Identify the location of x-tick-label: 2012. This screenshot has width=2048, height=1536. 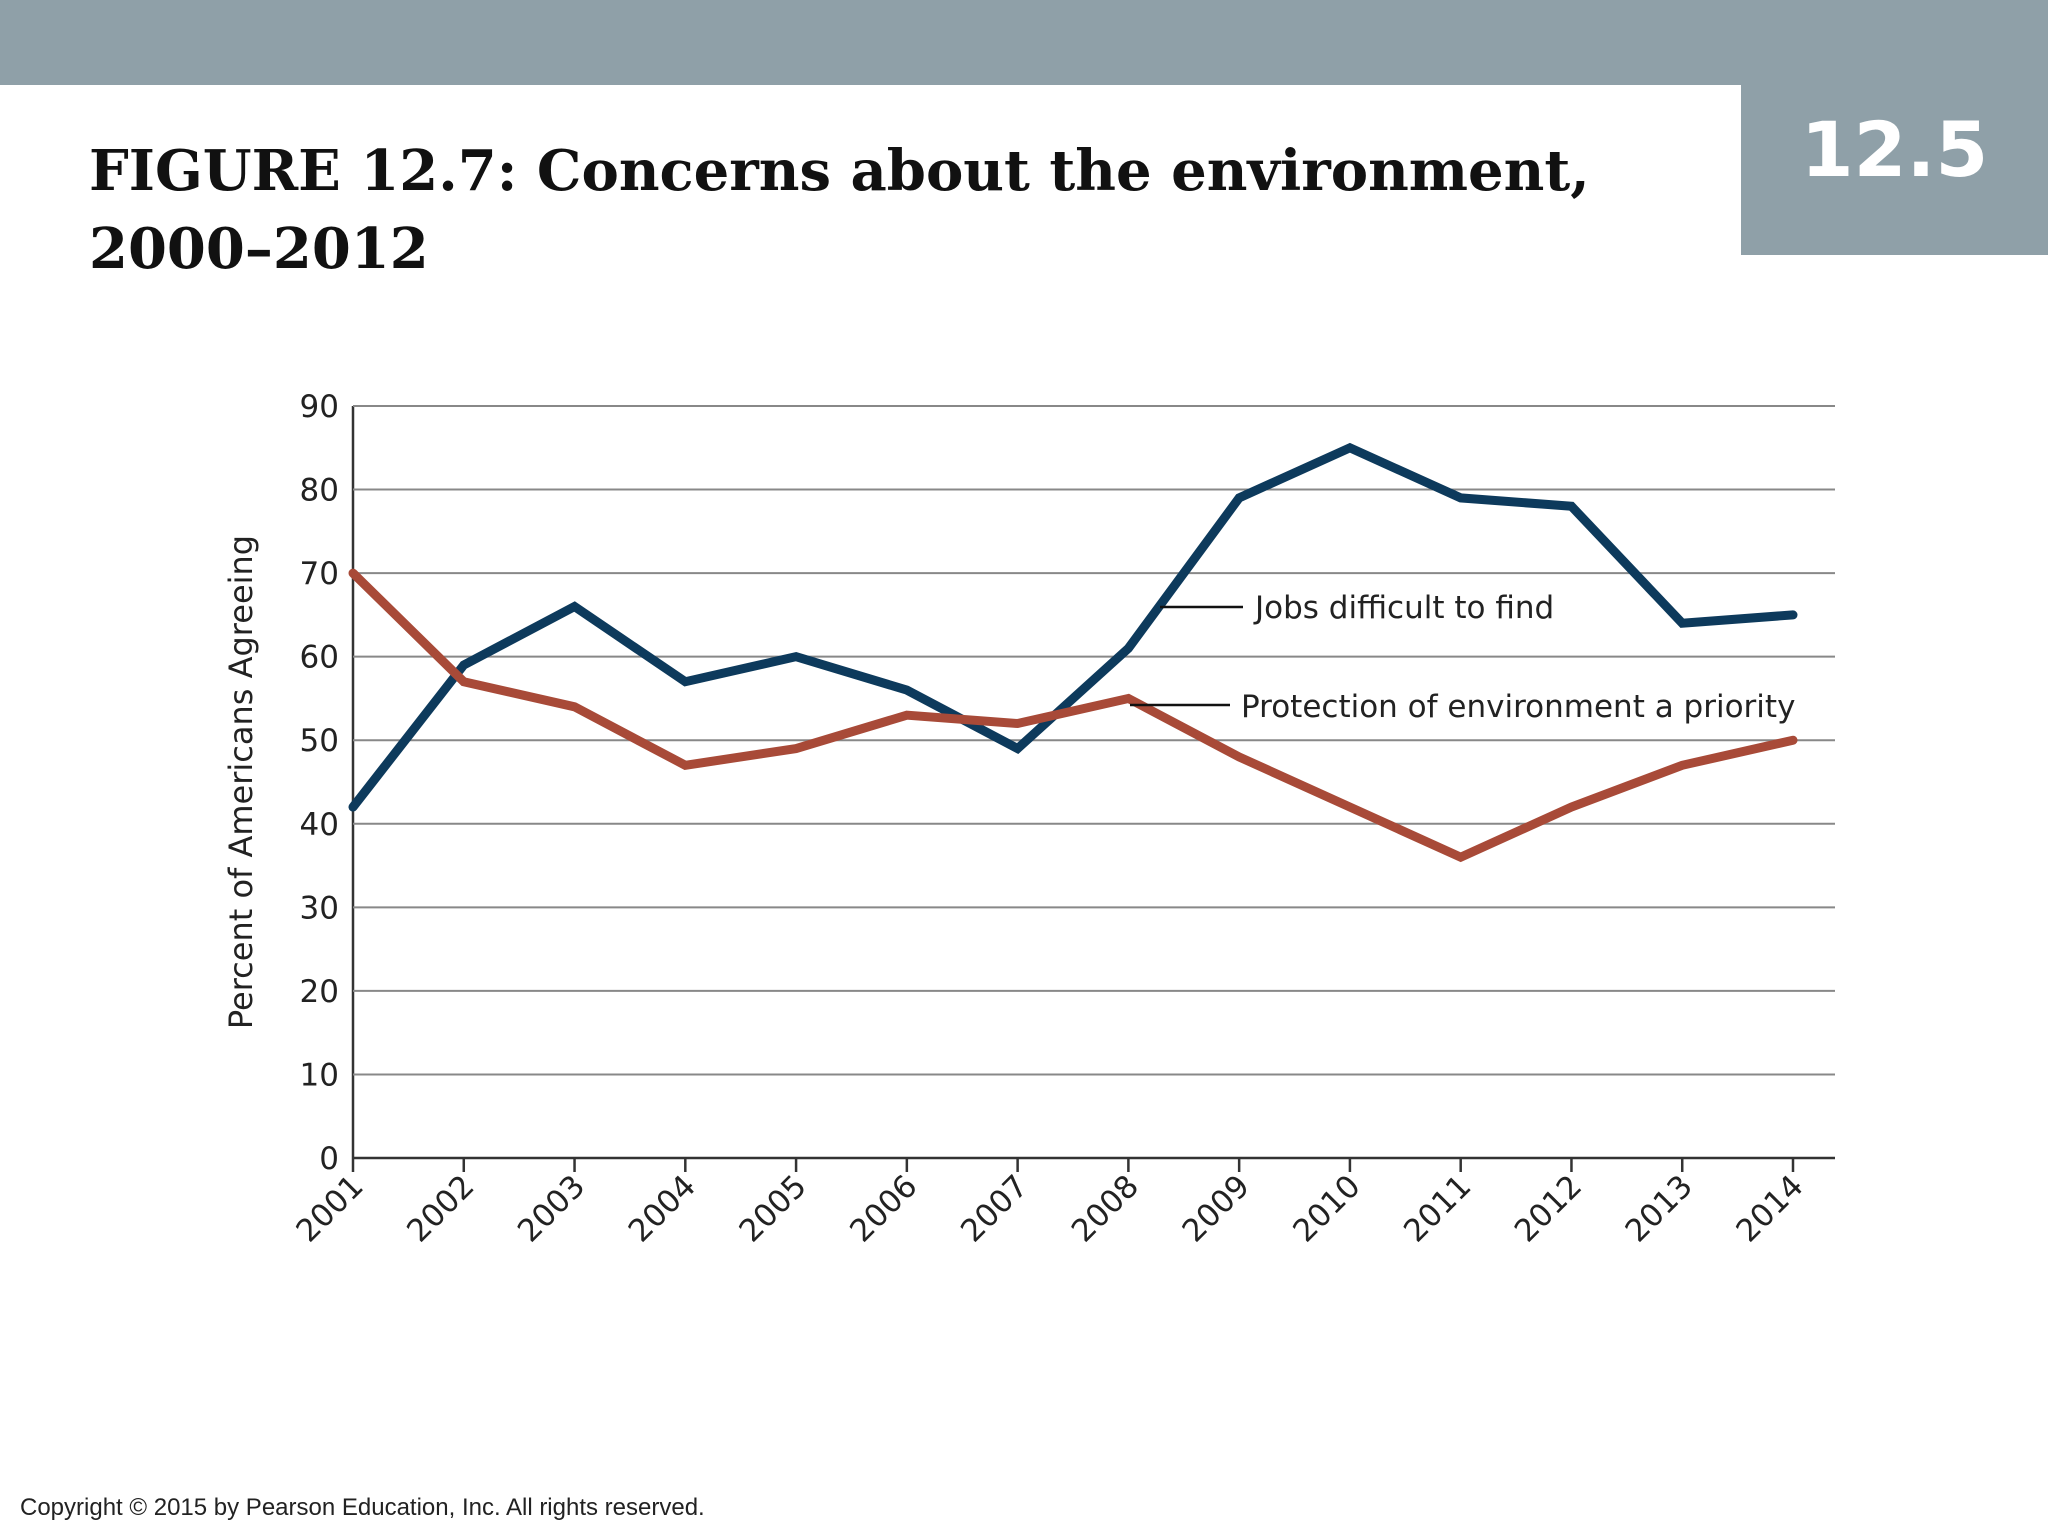
(1548, 1208).